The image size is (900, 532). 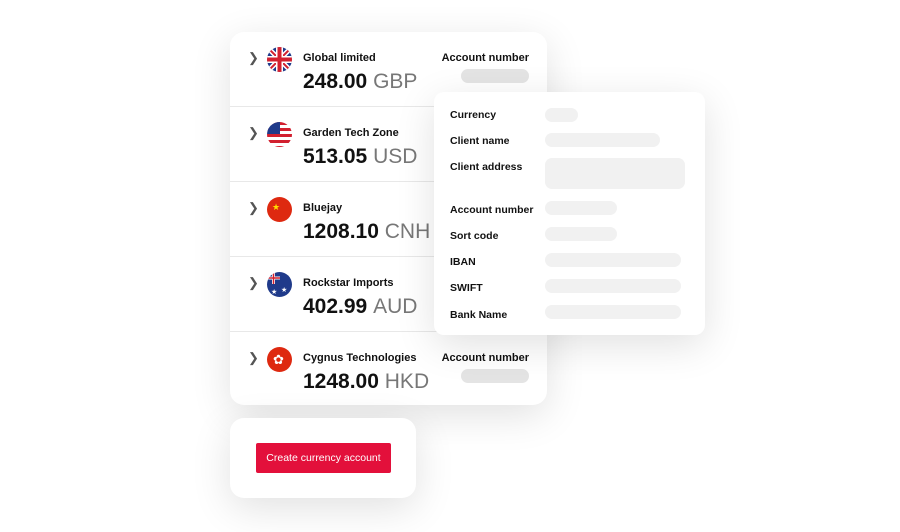 I want to click on account-name: Cygnus Technologies, so click(x=360, y=358).